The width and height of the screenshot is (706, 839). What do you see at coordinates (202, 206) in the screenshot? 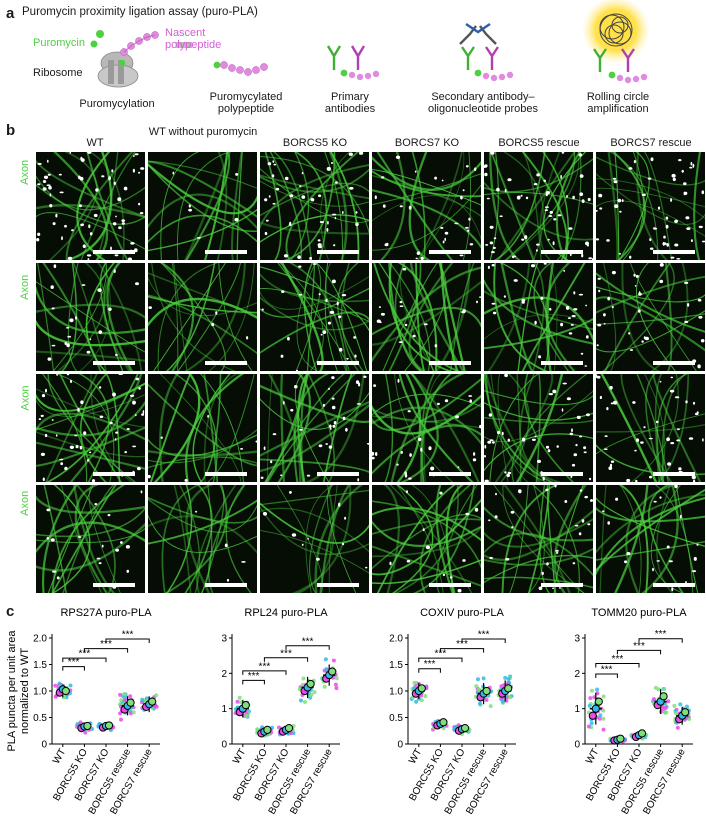
I see `micrograph-r1-c2` at bounding box center [202, 206].